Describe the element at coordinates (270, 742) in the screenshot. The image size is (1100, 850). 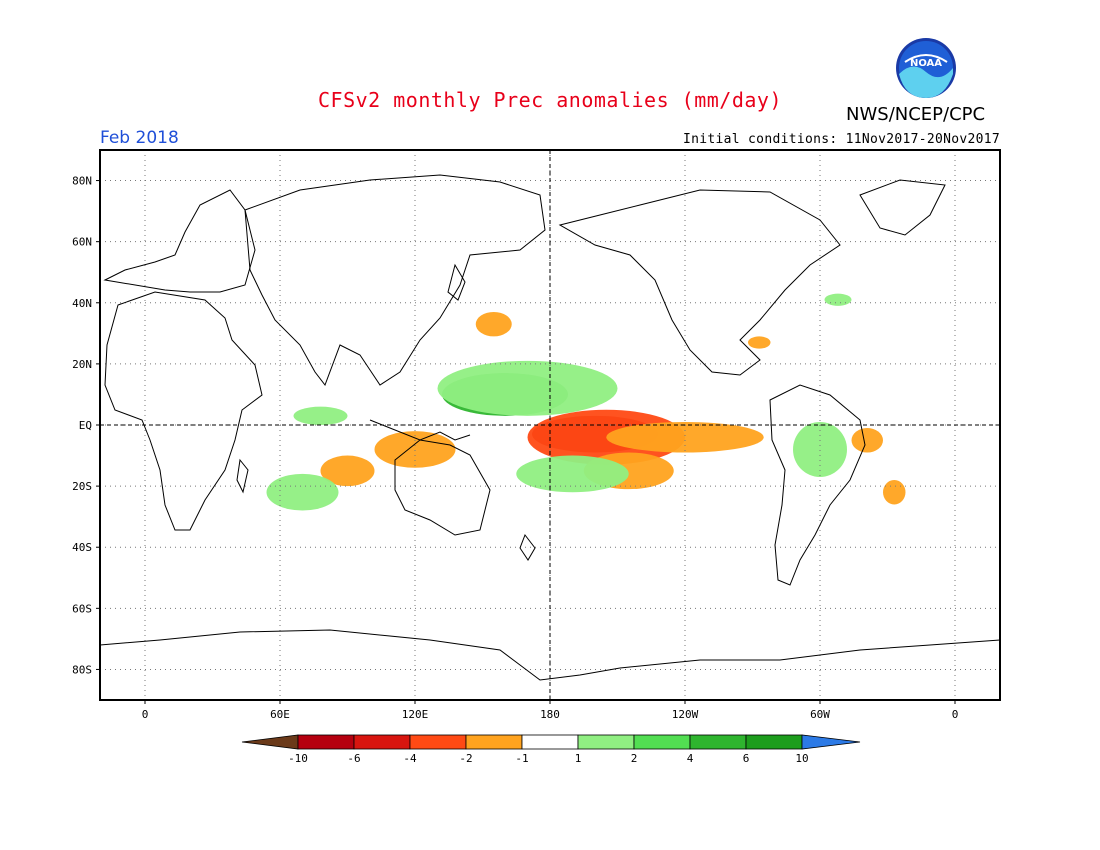
I see `colorbar-left-arrow` at that location.